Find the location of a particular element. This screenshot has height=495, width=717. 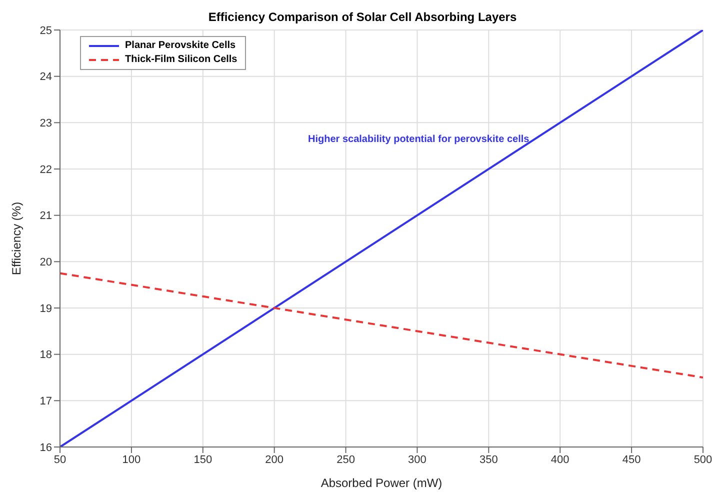

x-tick-label: 200 is located at coordinates (274, 460).